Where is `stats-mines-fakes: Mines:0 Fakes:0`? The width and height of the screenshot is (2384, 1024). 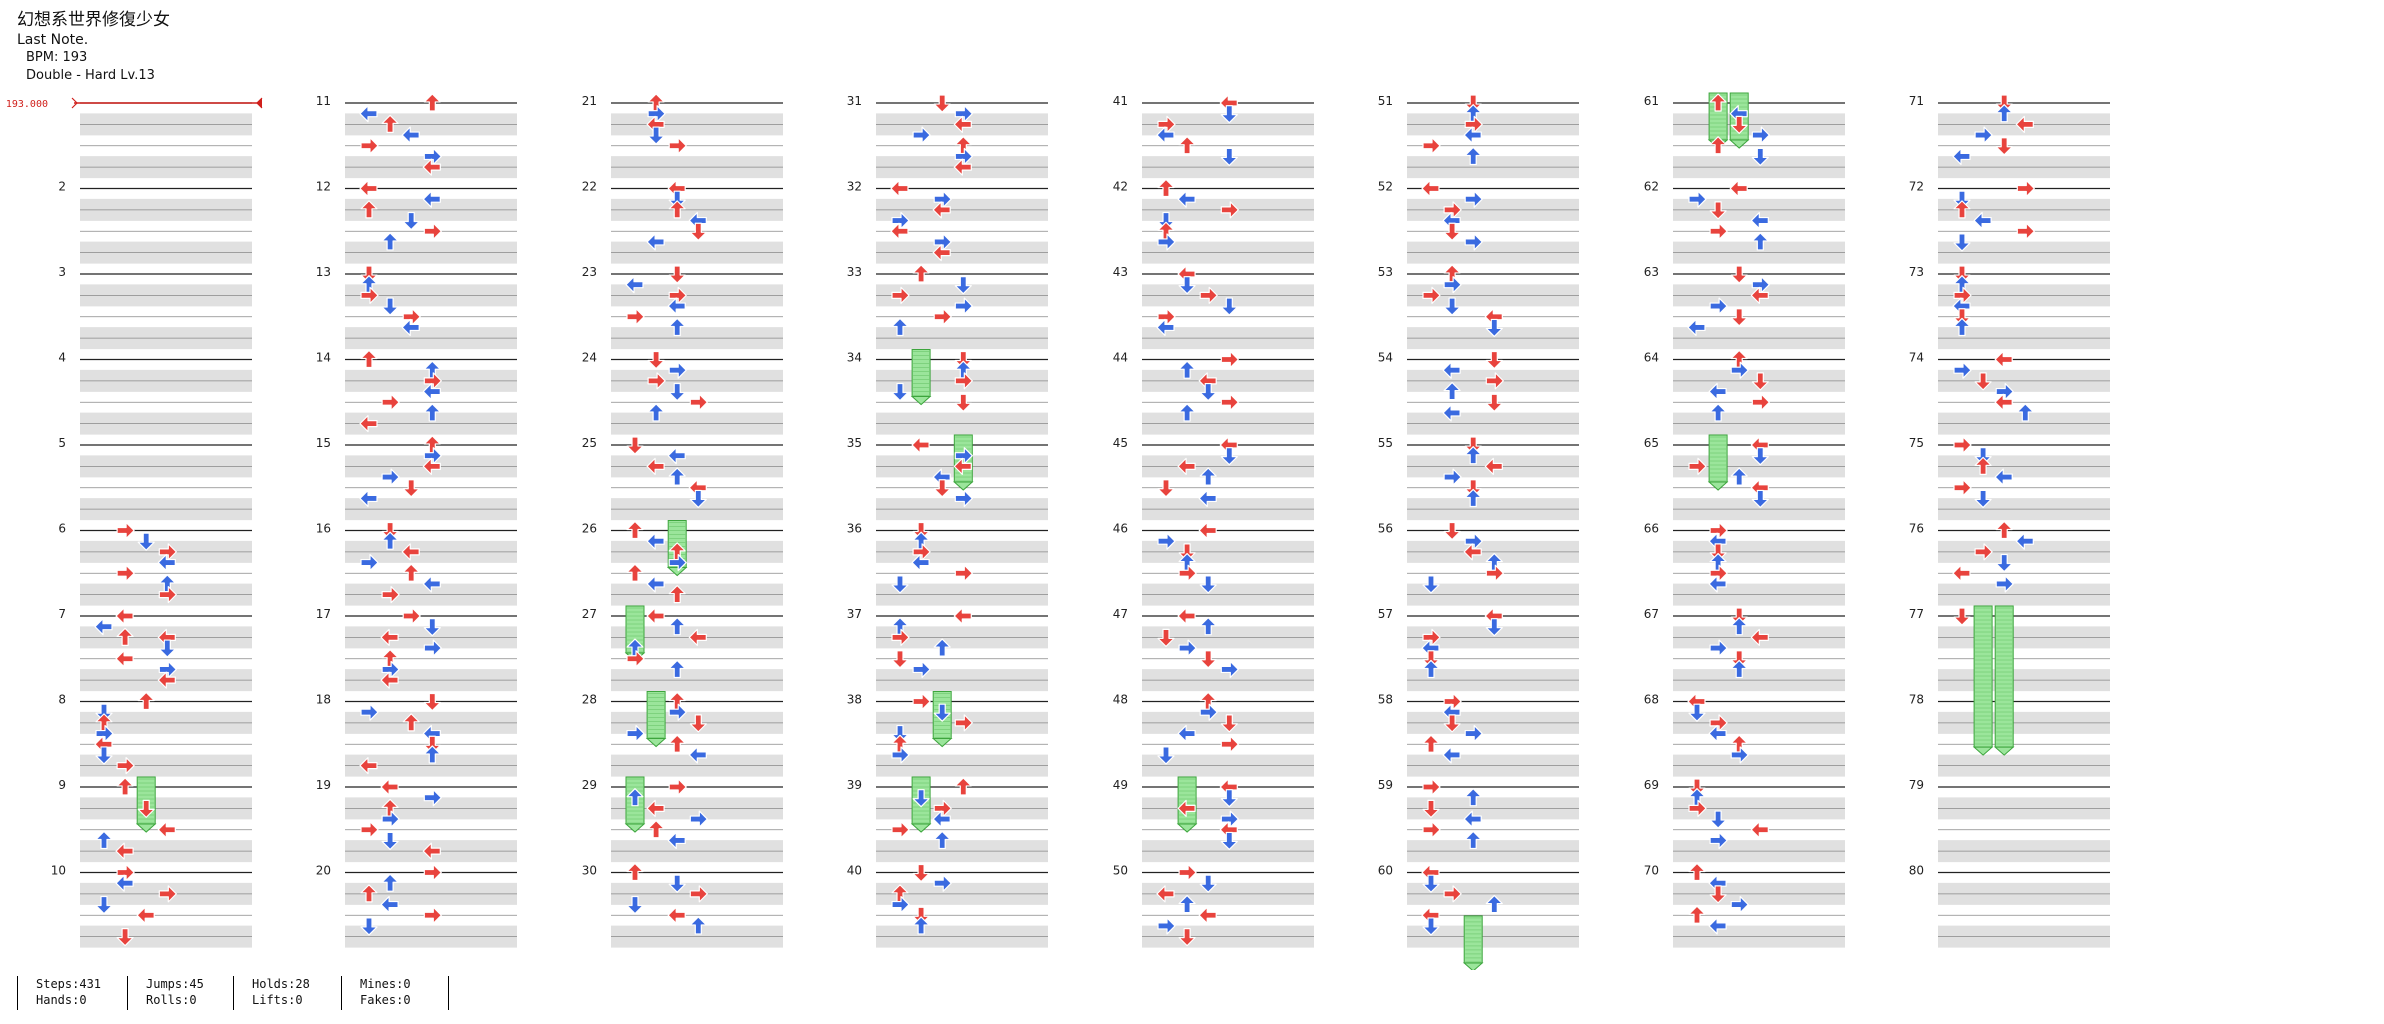 stats-mines-fakes: Mines:0 Fakes:0 is located at coordinates (376, 993).